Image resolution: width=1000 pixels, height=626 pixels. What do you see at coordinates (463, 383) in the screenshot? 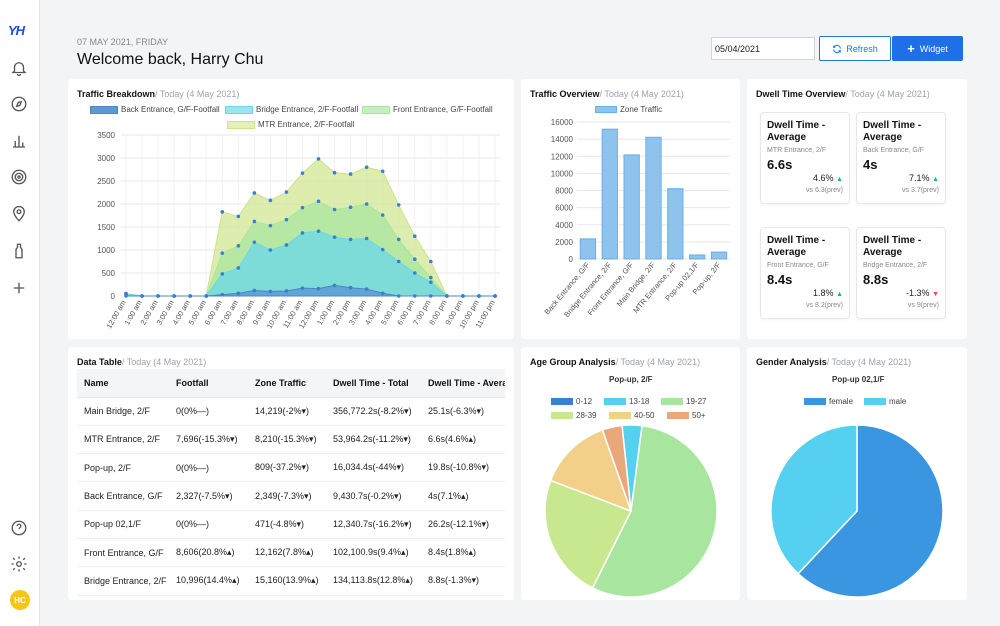
I see `column-header: Dwell Time - Avera` at bounding box center [463, 383].